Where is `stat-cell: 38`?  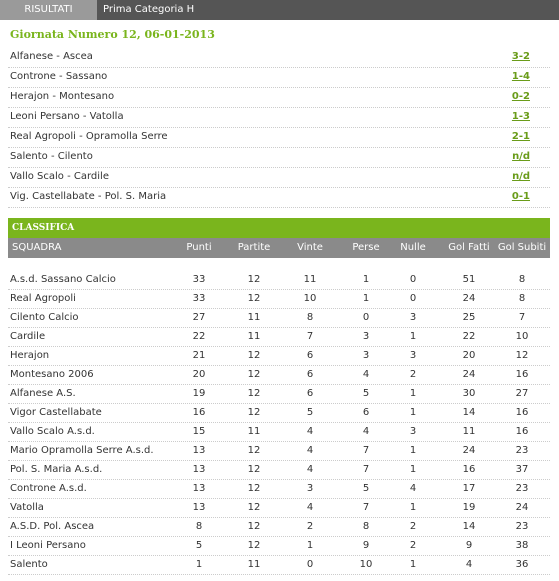 stat-cell: 38 is located at coordinates (522, 545).